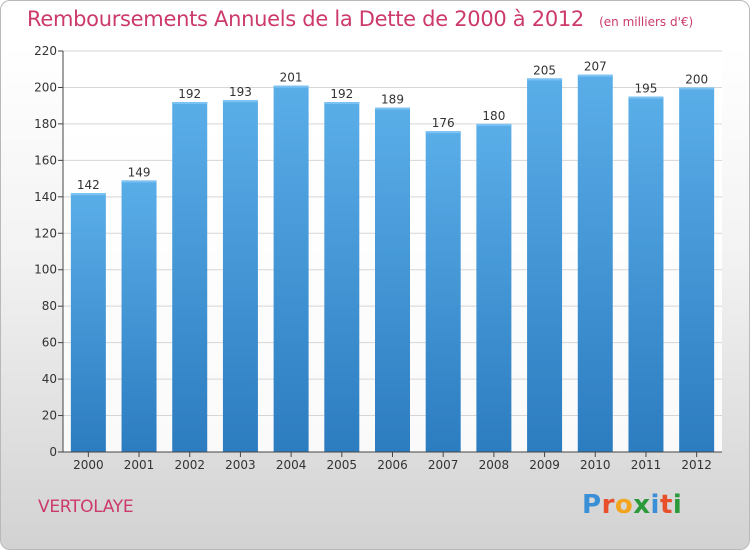 This screenshot has height=550, width=750. Describe the element at coordinates (646, 89) in the screenshot. I see `data-label-2011: 195` at that location.